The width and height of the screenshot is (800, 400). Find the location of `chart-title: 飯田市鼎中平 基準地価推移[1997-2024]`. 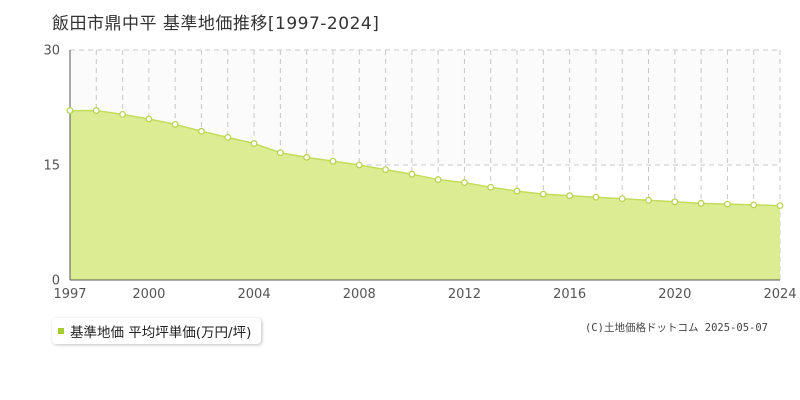

chart-title: 飯田市鼎中平 基準地価推移[1997-2024] is located at coordinates (216, 24).